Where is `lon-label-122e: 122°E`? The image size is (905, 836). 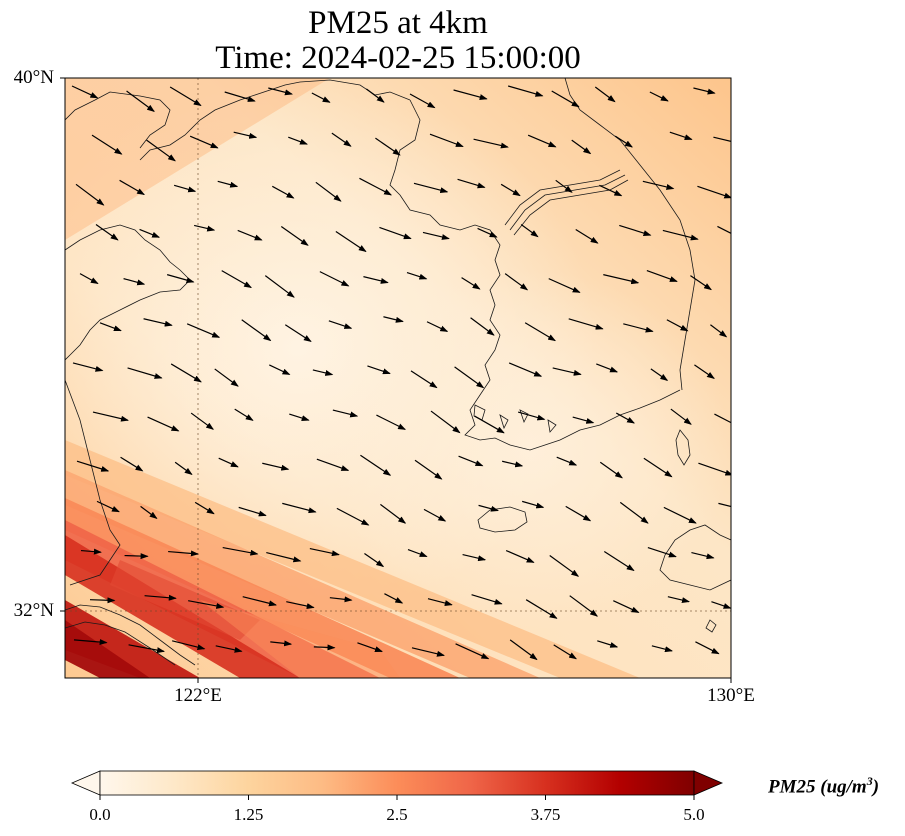
lon-label-122e: 122°E is located at coordinates (198, 695).